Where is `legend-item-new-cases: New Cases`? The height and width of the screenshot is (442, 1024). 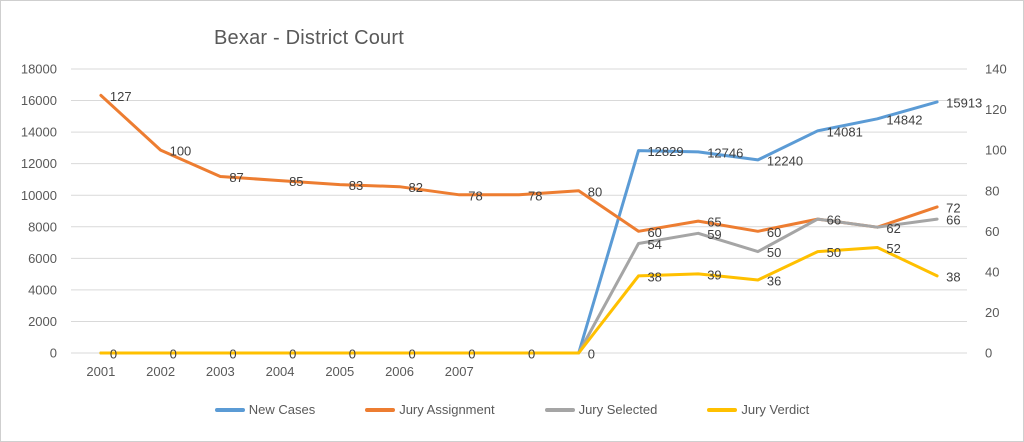
legend-item-new-cases: New Cases is located at coordinates (265, 409).